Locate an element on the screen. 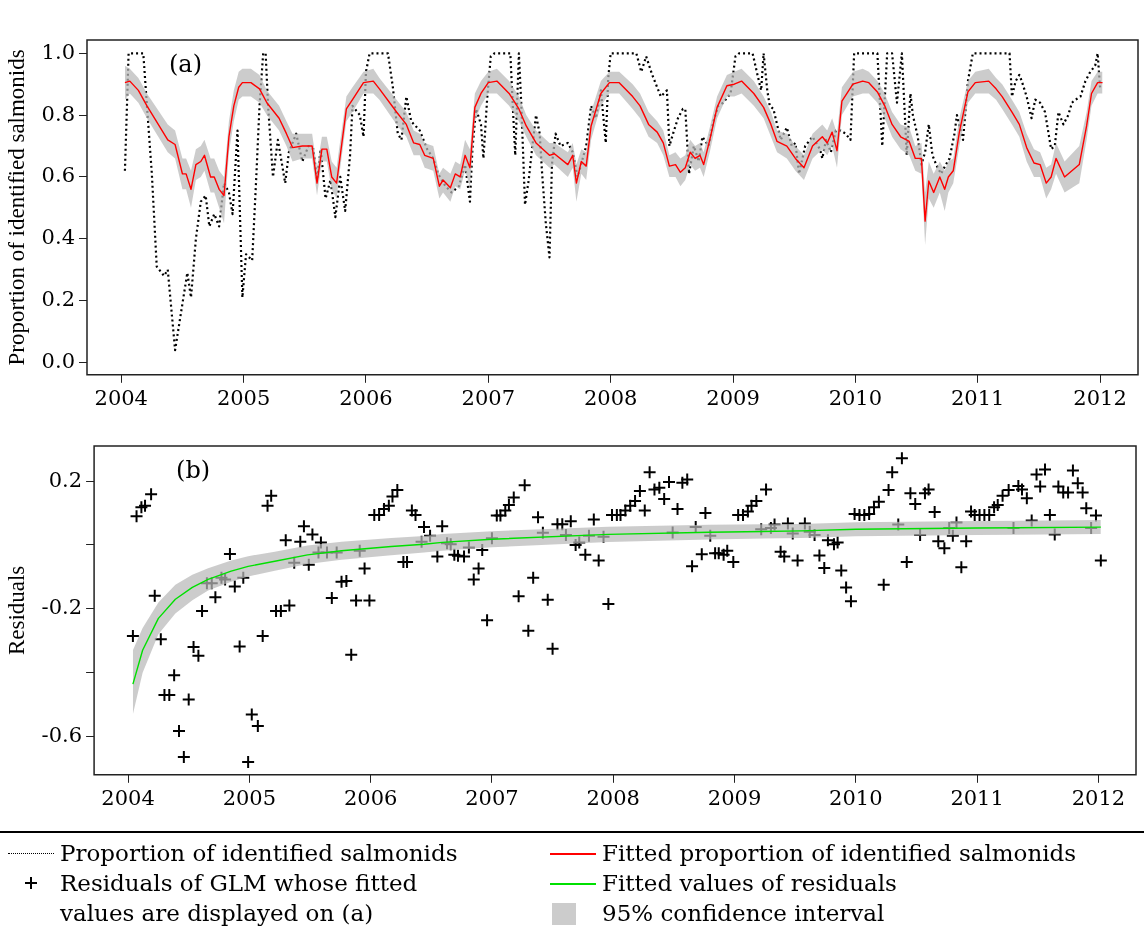 Image resolution: width=1144 pixels, height=932 pixels. text: (a) is located at coordinates (186, 64).